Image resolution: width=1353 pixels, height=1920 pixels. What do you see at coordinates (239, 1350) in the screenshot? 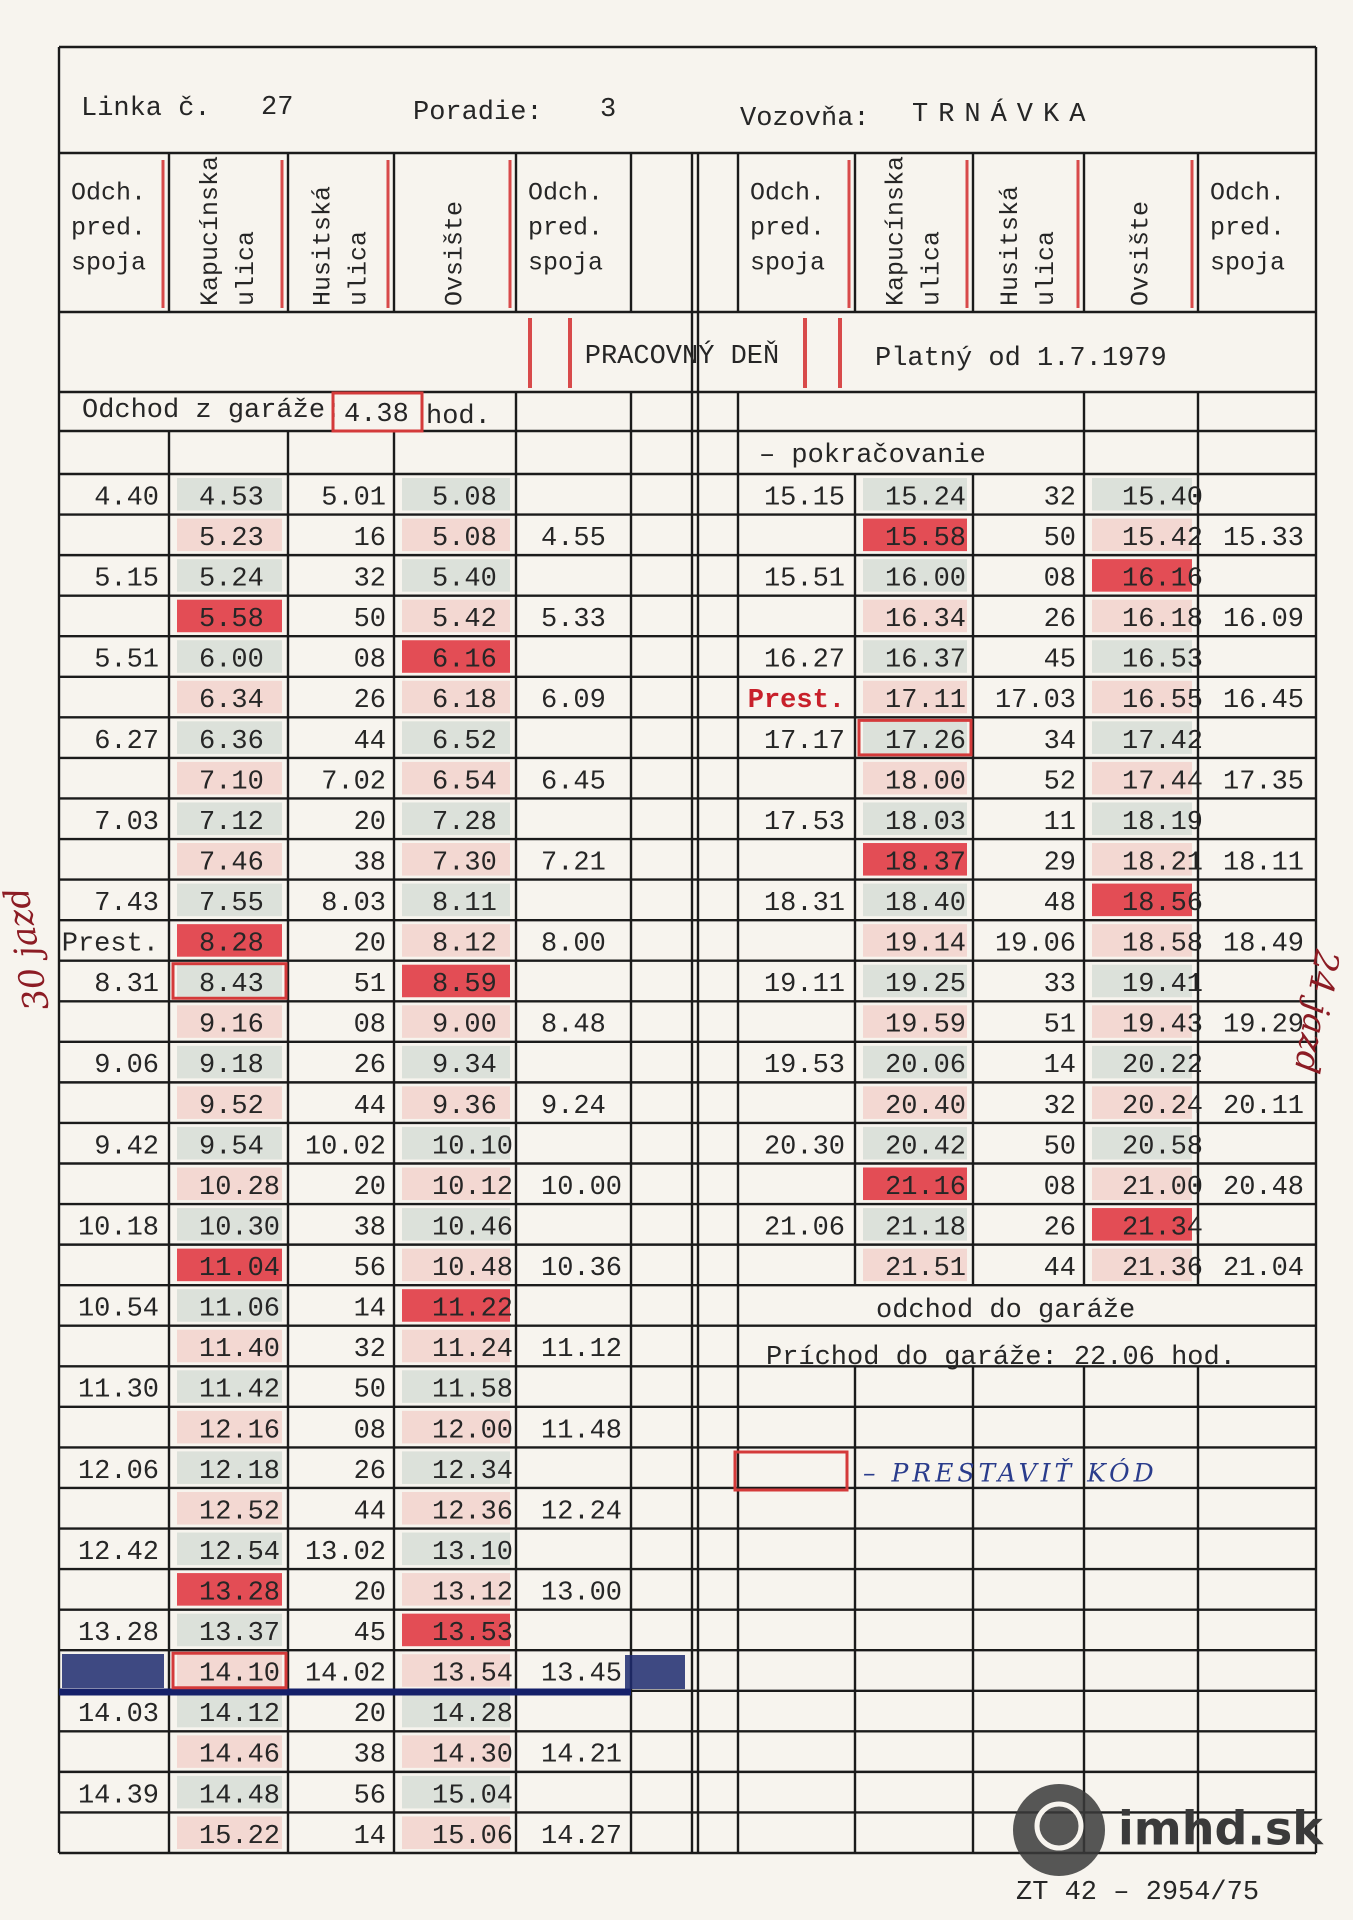
I see `time-cell: 11.40` at bounding box center [239, 1350].